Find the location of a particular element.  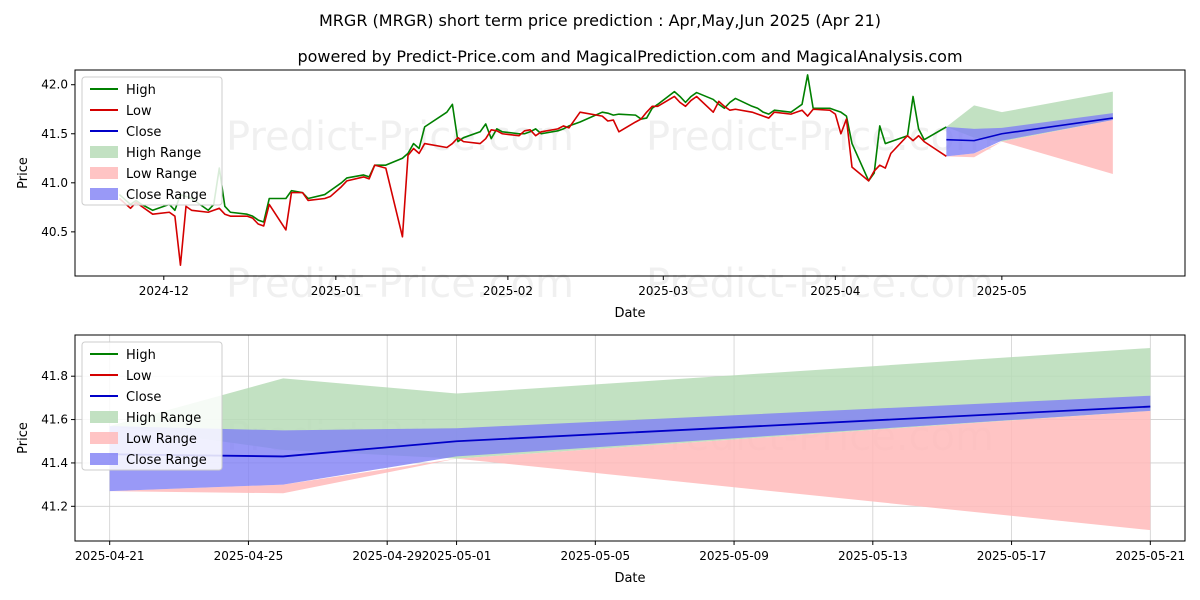

x-tick-label: 2025-05-13 is located at coordinates (873, 556).